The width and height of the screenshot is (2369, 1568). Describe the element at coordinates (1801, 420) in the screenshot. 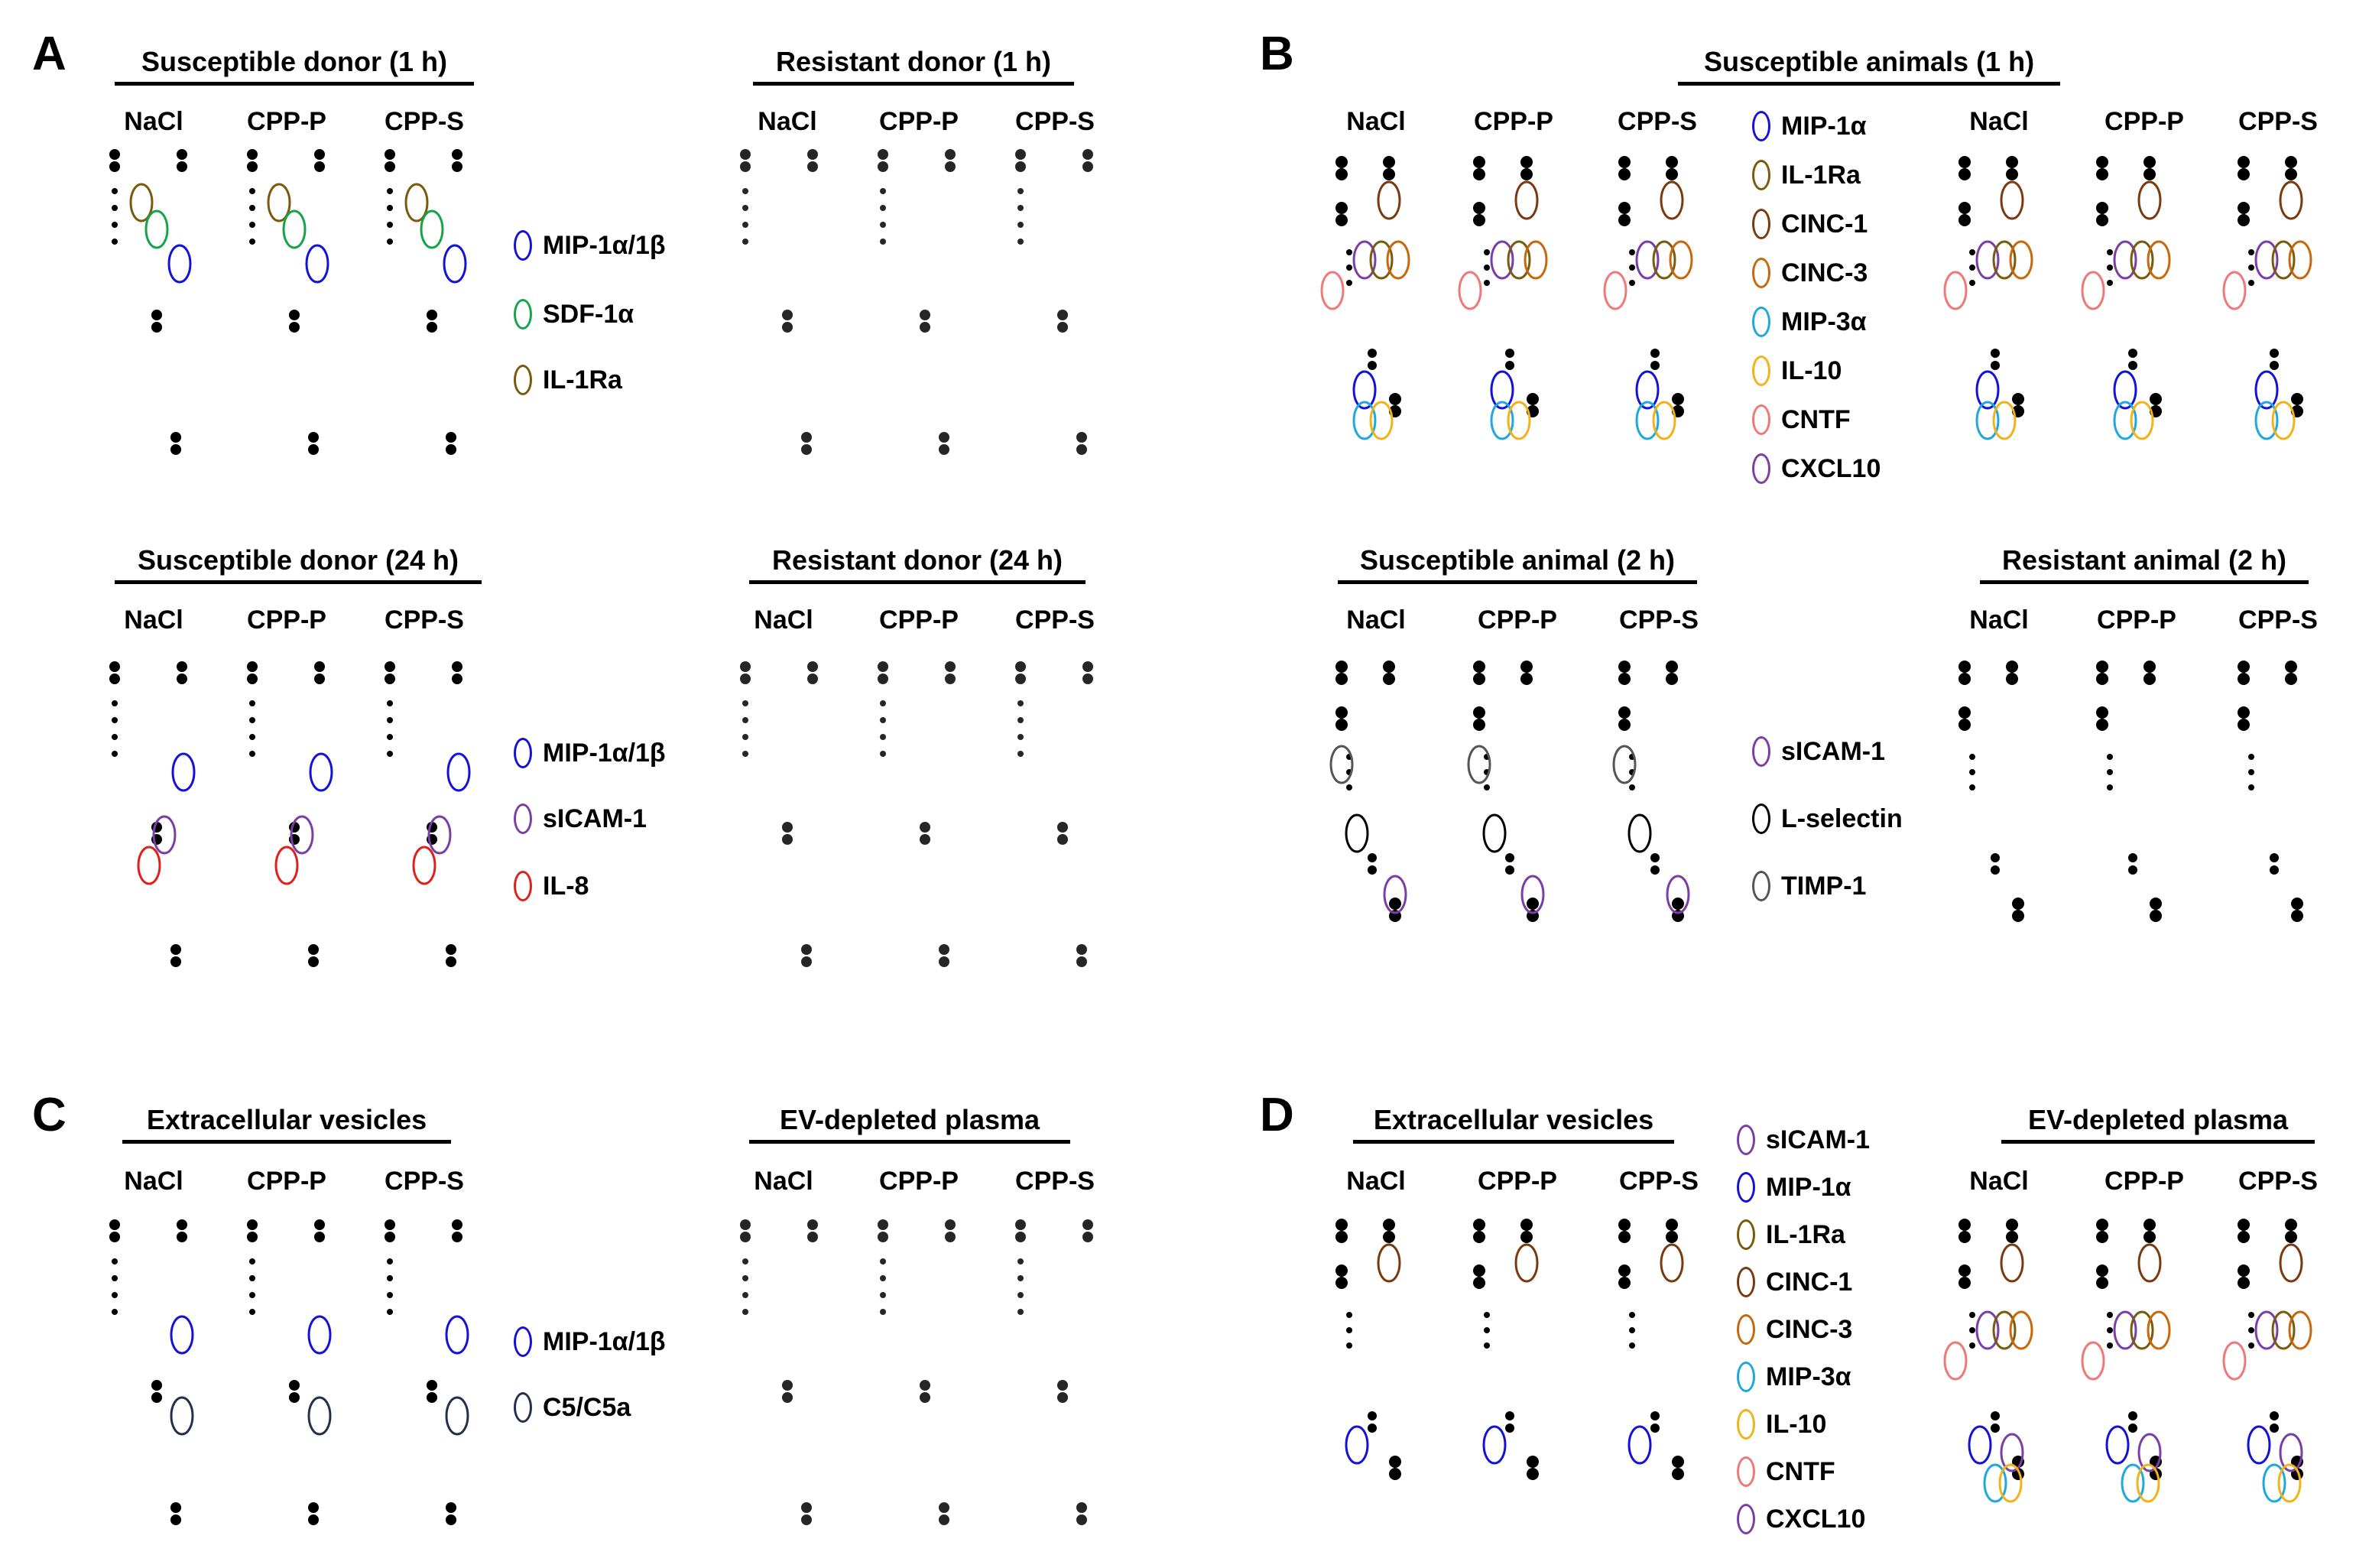

I see `legend-item: CNTF` at that location.